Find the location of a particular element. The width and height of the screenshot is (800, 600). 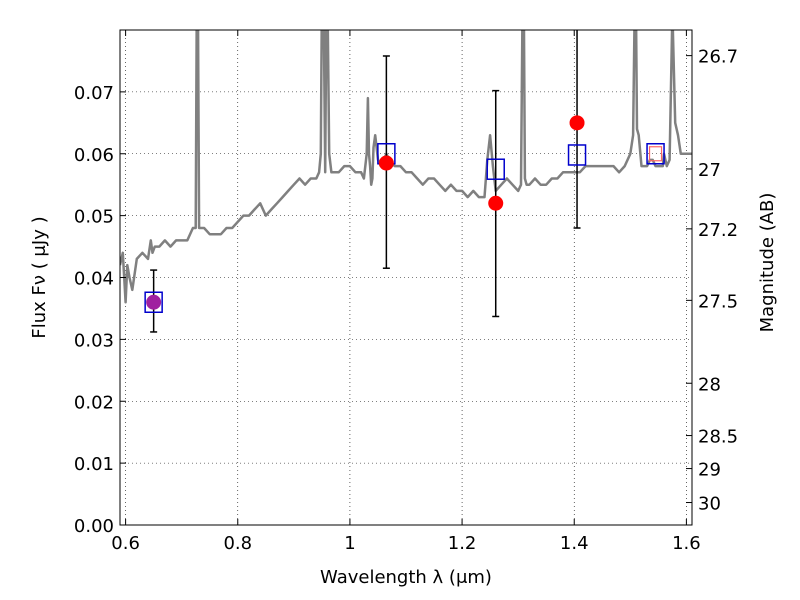

x-axis-label: Wavelength λ (μm) is located at coordinates (406, 577).